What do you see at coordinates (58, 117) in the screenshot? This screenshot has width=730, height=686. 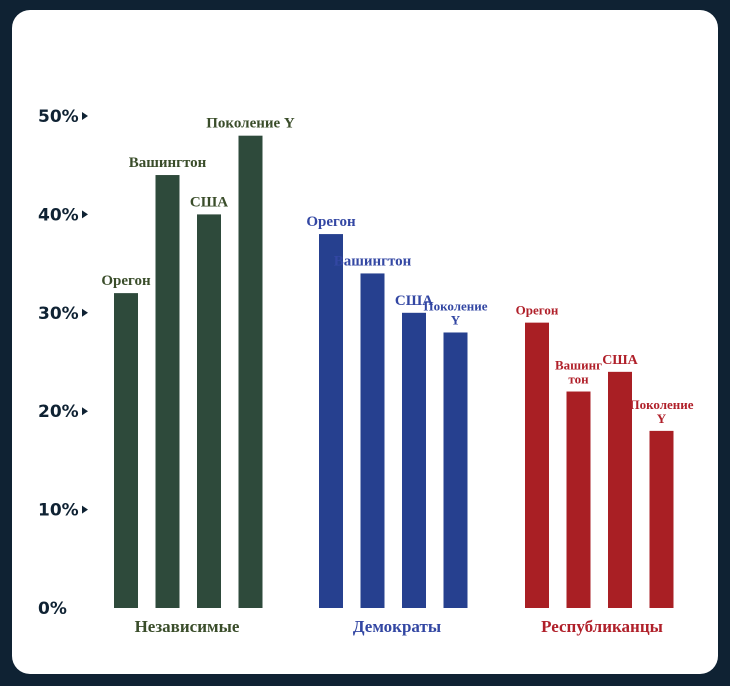 I see `y-tick-label: 50%` at bounding box center [58, 117].